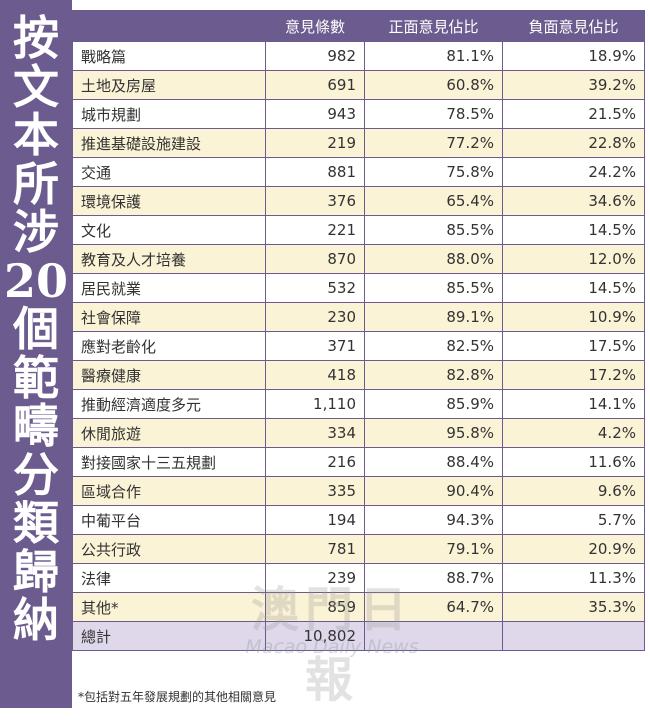  Describe the element at coordinates (433, 26) in the screenshot. I see `header-positive-share: 正面意見佔比` at that location.